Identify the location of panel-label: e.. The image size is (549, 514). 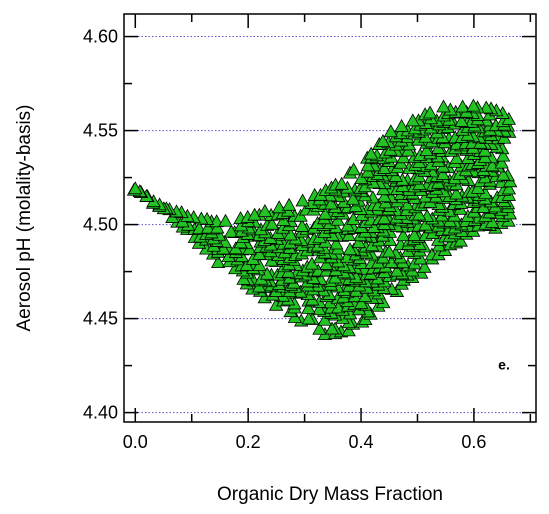
(504, 364).